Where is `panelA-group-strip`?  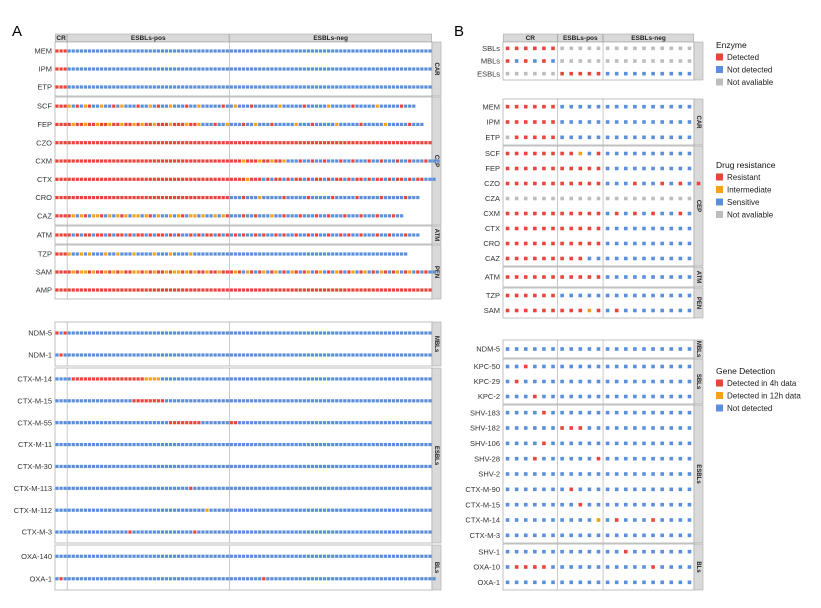 panelA-group-strip is located at coordinates (436, 567).